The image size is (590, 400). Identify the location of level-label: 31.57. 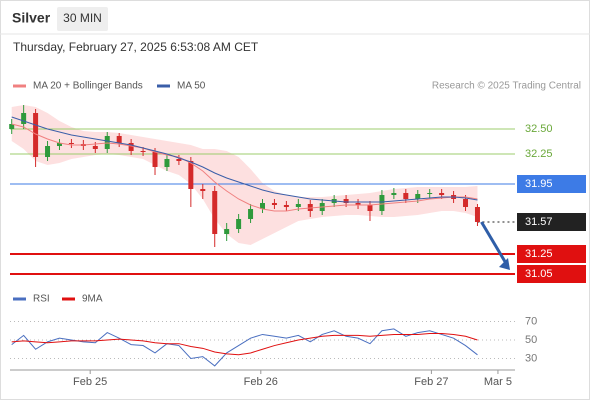
(539, 222).